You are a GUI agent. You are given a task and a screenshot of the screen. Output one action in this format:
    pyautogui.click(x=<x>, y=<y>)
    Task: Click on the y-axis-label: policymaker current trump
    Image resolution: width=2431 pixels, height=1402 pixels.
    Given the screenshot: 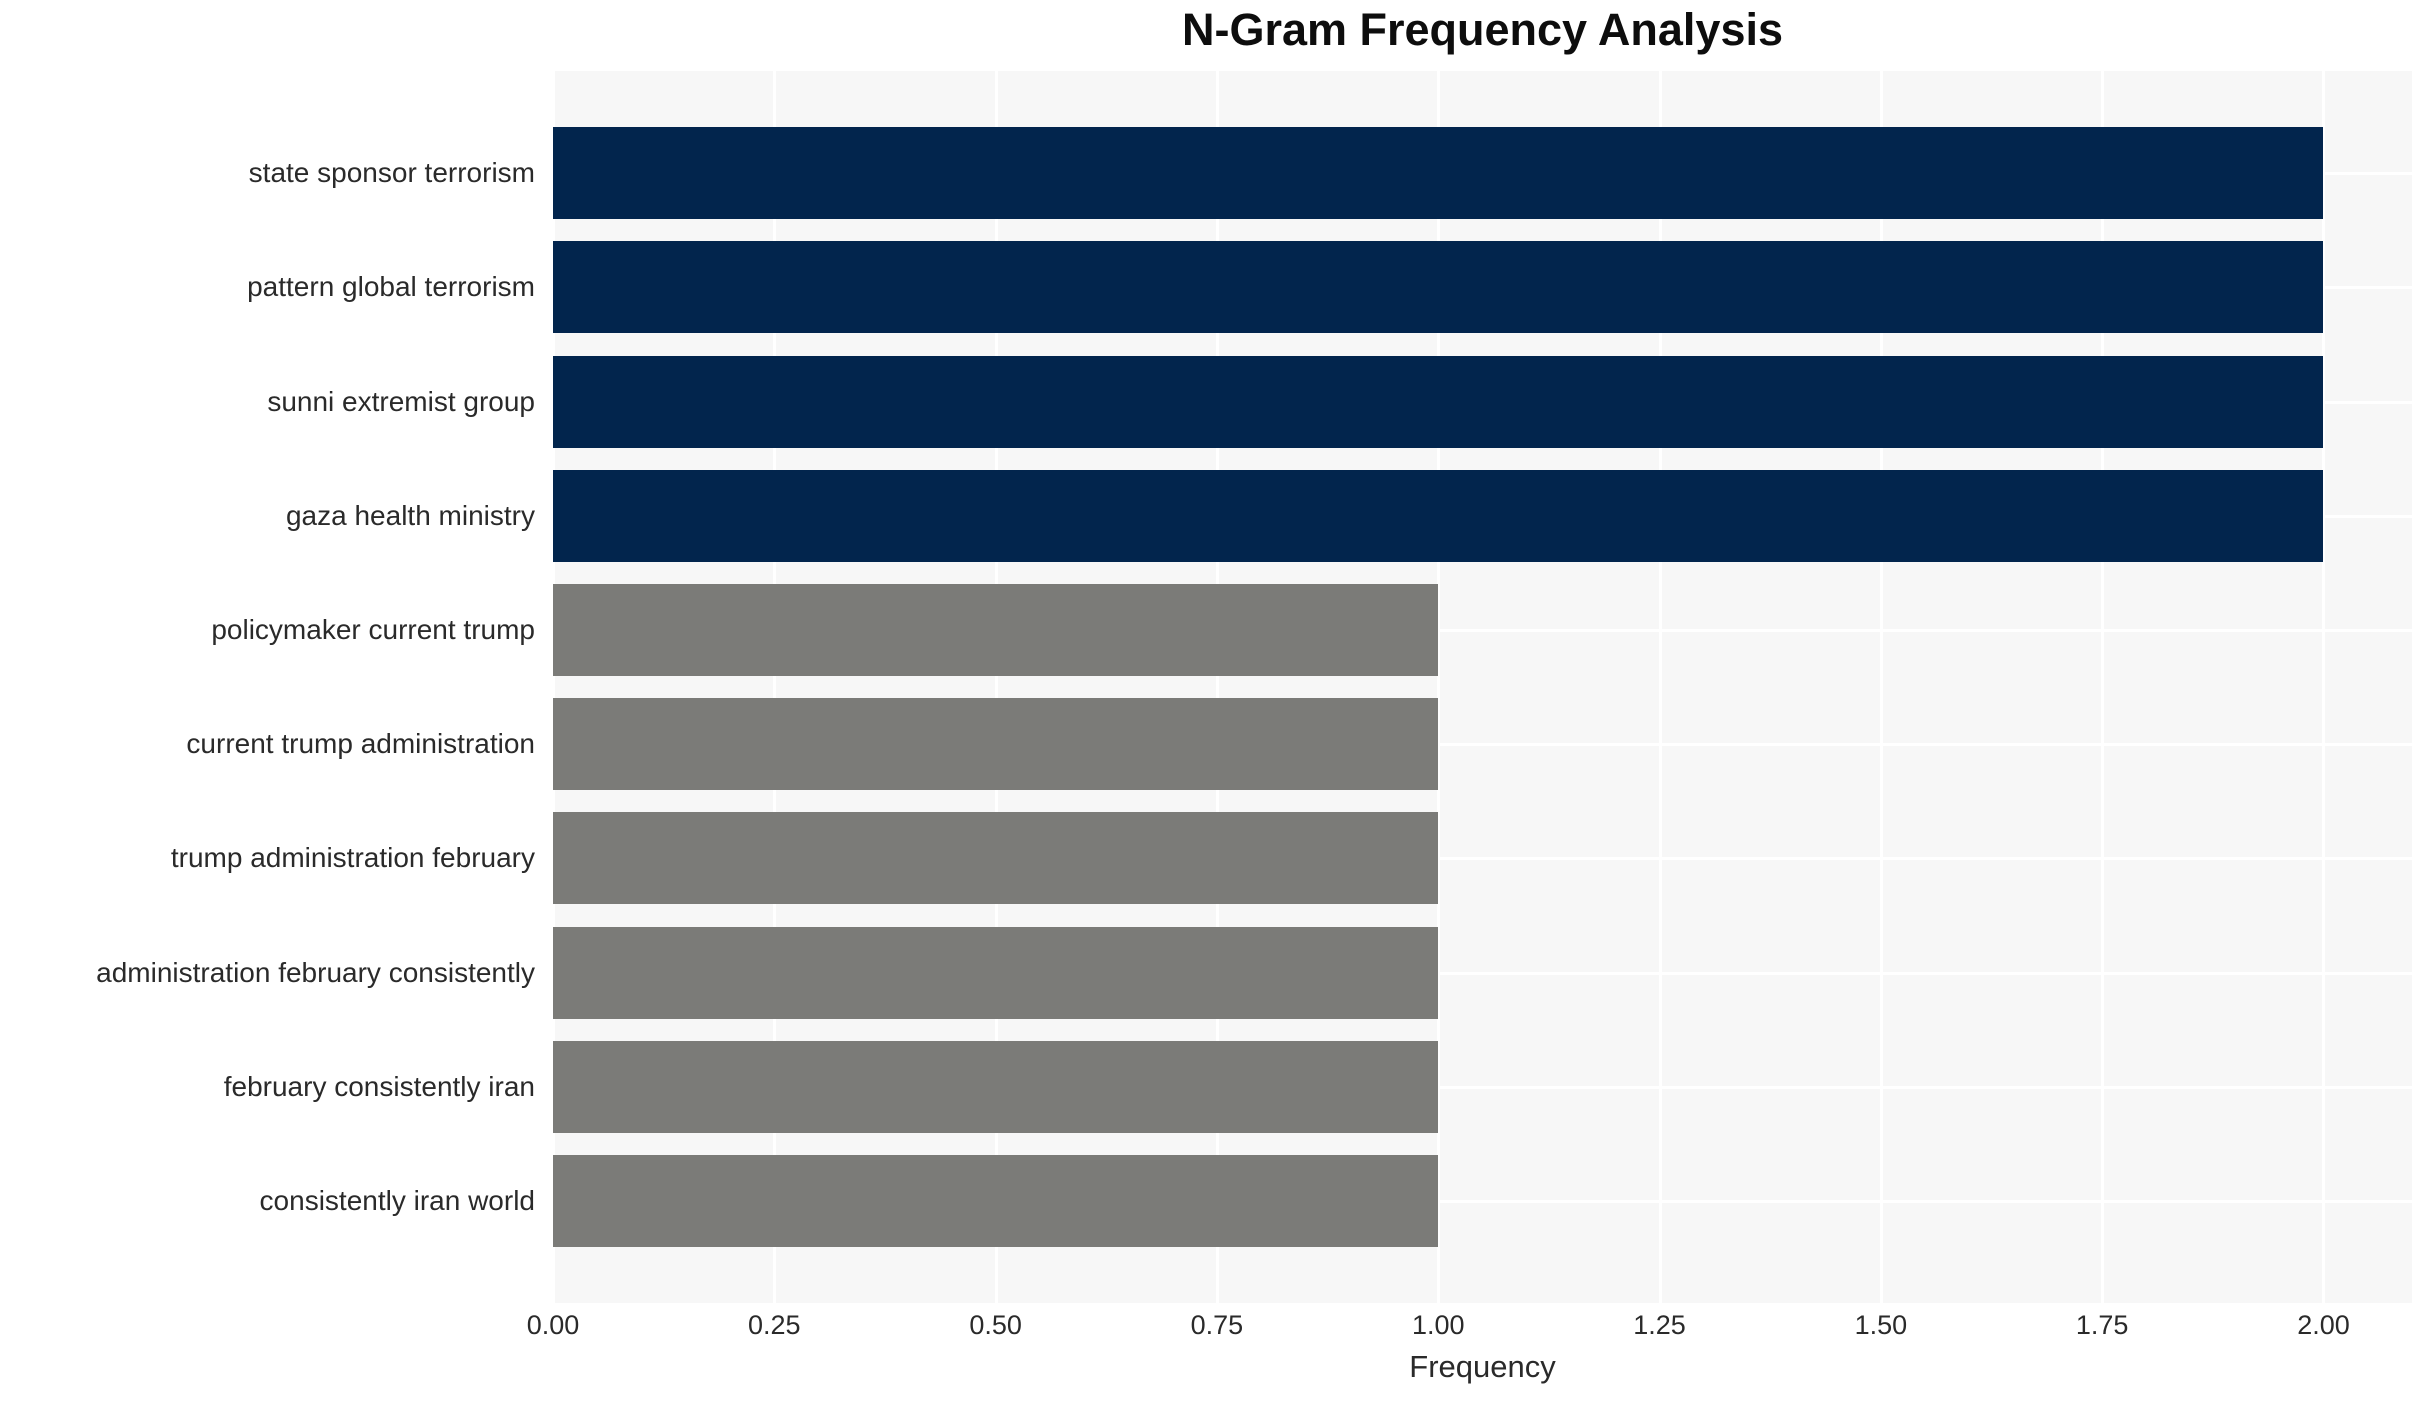 What is the action you would take?
    pyautogui.click(x=373, y=629)
    